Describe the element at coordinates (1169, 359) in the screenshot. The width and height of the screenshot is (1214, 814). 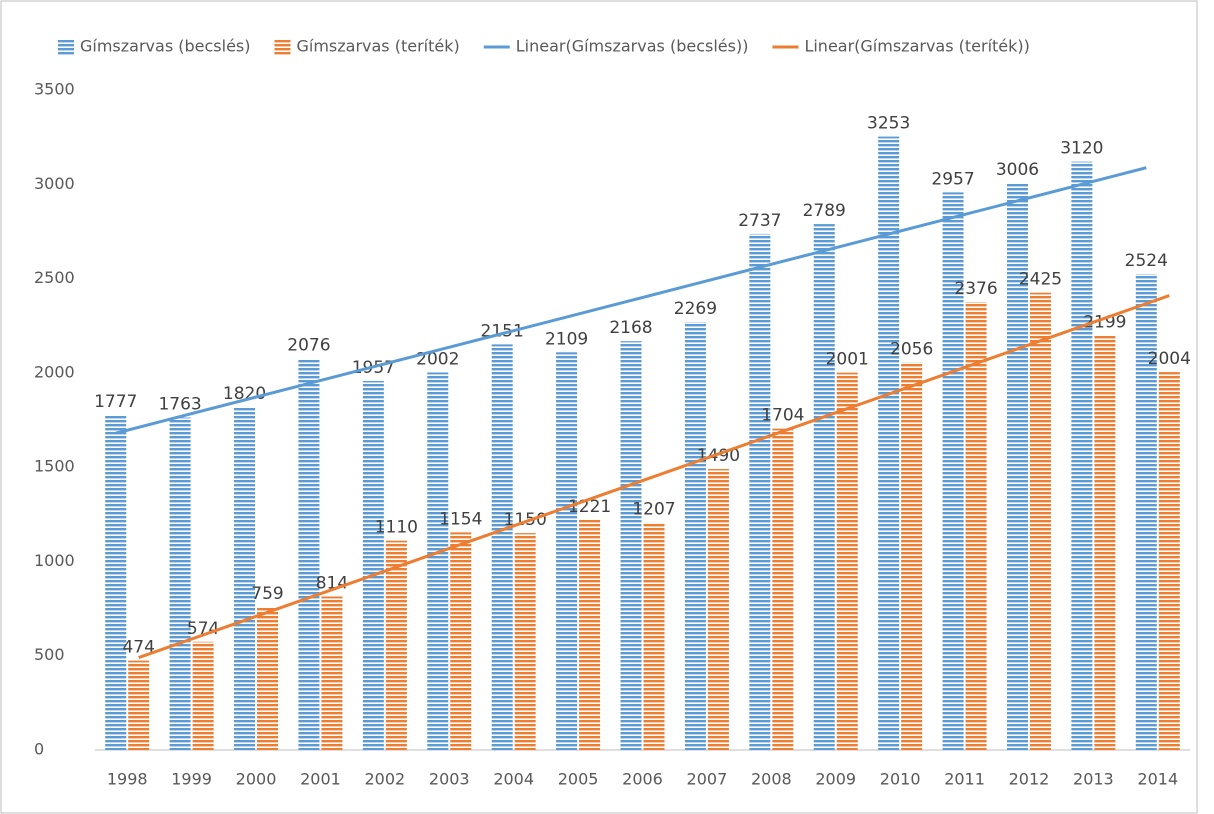
I see `data-label: 2004` at that location.